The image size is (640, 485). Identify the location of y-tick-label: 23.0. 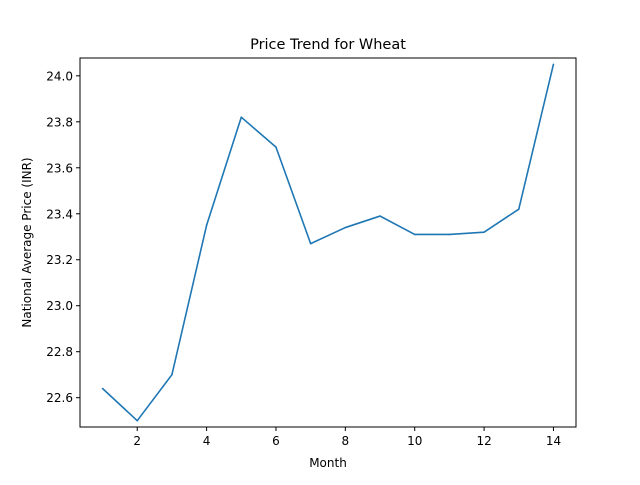
(59, 306).